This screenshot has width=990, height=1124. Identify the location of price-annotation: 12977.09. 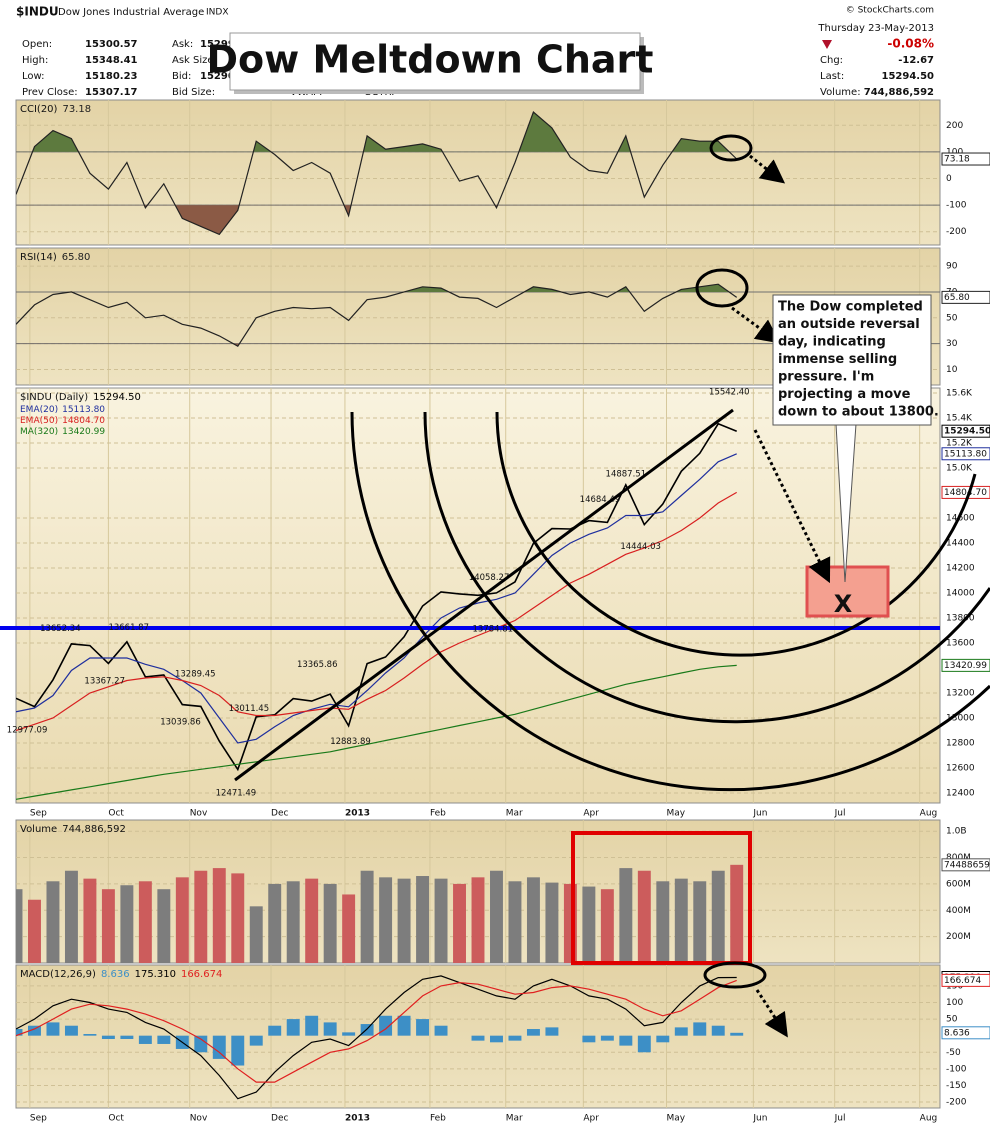
(27, 730).